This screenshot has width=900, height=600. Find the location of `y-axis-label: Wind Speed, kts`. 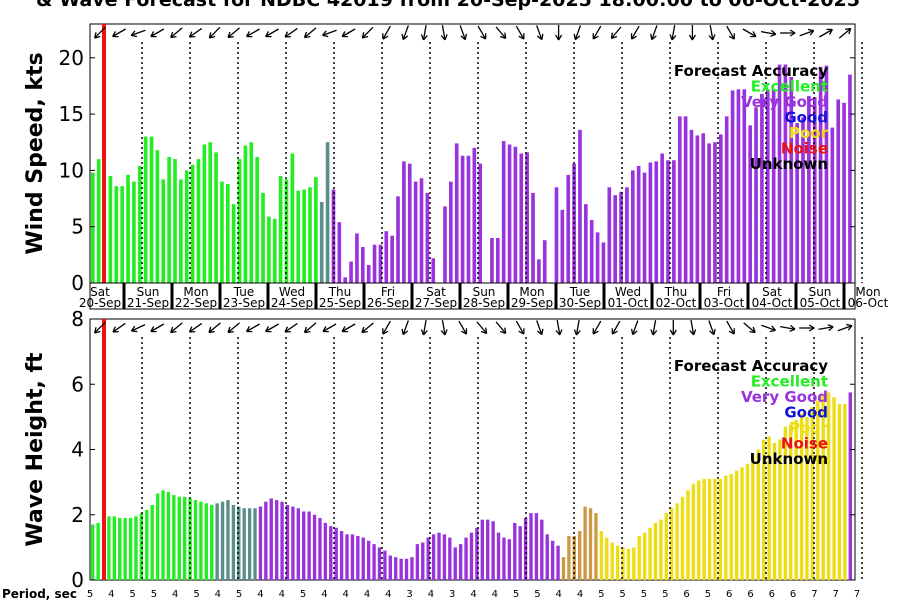

y-axis-label: Wind Speed, kts is located at coordinates (35, 153).